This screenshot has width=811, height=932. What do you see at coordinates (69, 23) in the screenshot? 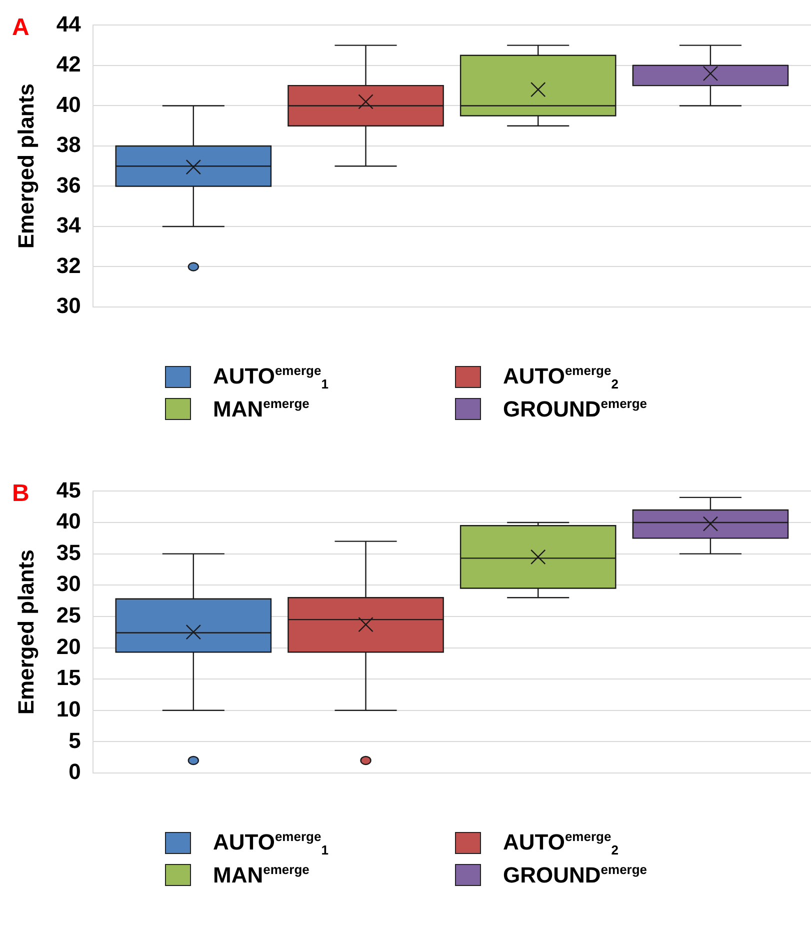
I see `y-tick-label: 44` at bounding box center [69, 23].